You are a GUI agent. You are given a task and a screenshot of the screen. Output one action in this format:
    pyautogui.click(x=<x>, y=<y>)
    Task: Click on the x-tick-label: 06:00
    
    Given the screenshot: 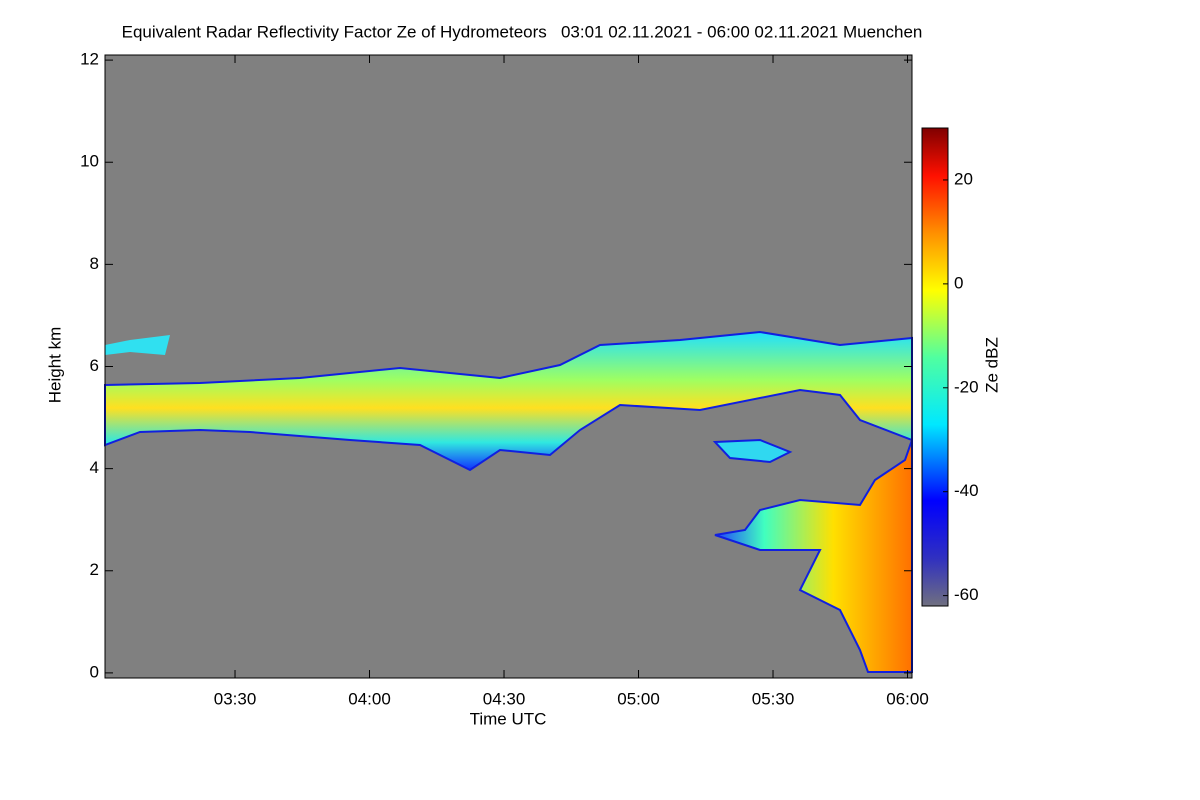 What is the action you would take?
    pyautogui.click(x=907, y=698)
    